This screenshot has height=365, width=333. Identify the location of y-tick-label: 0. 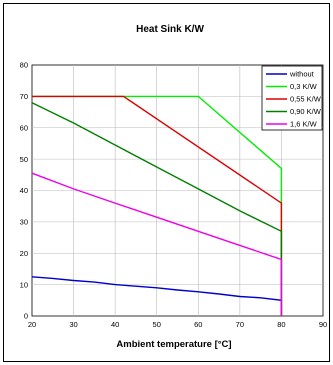
(26, 316).